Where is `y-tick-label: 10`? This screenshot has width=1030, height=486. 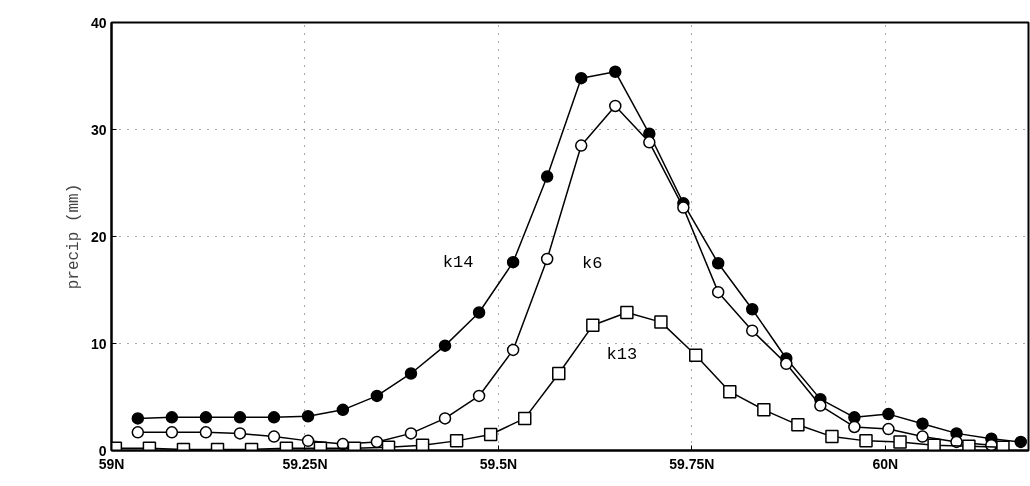 y-tick-label: 10 is located at coordinates (98, 343).